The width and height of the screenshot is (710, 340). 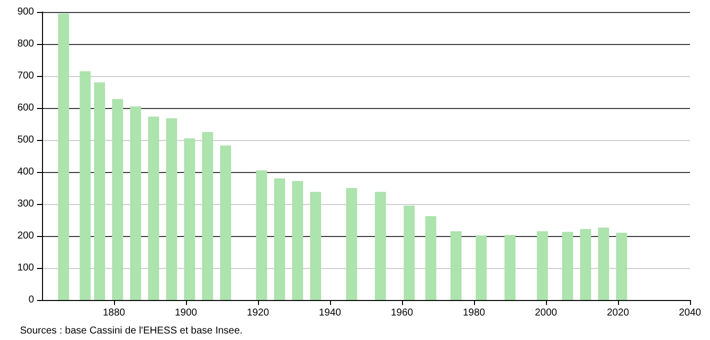 What do you see at coordinates (25, 44) in the screenshot?
I see `y-tick-label: 800` at bounding box center [25, 44].